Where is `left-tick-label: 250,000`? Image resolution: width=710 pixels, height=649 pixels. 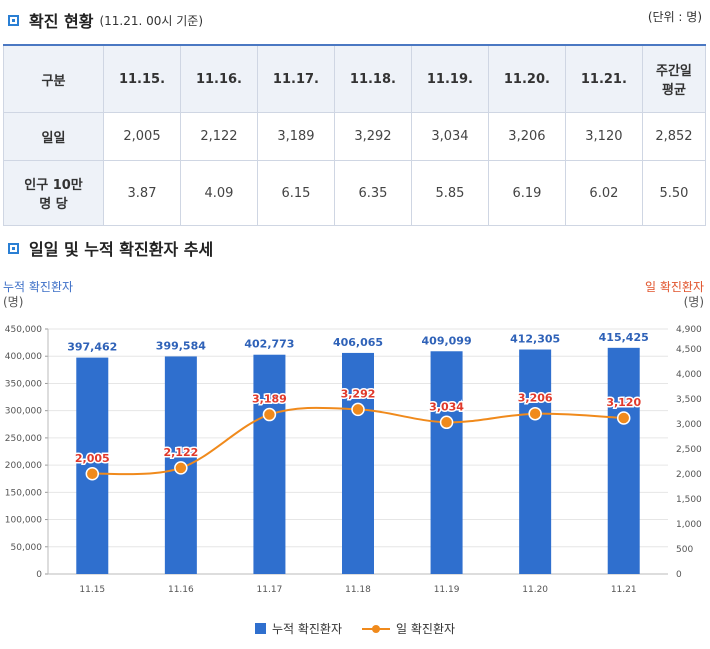
left-tick-label: 250,000 is located at coordinates (23, 439).